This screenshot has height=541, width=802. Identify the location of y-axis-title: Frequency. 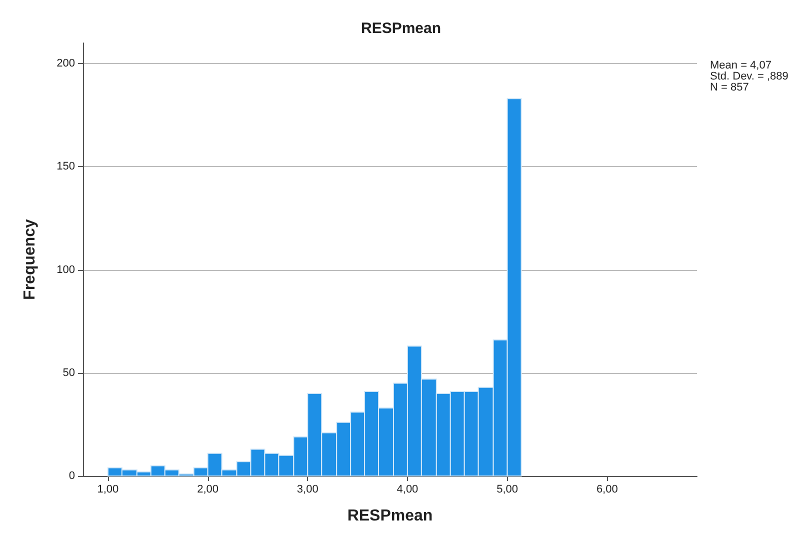
(30, 259).